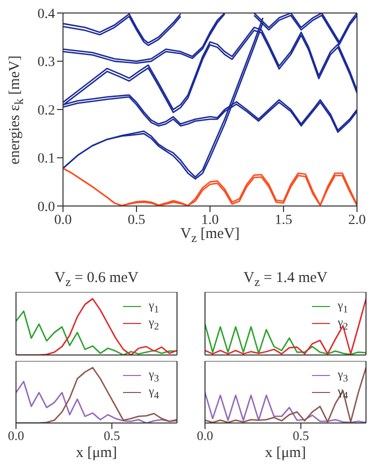 The width and height of the screenshot is (374, 469). I want to click on y-tick-label: 0.1, so click(46, 159).